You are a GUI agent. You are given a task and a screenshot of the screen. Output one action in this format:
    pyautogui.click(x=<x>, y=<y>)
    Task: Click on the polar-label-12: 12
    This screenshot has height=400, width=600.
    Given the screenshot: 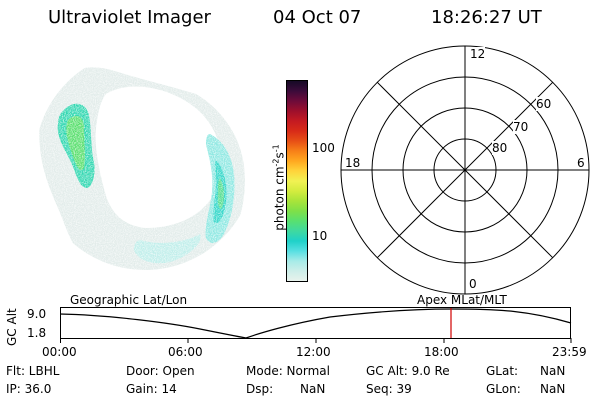 What is the action you would take?
    pyautogui.click(x=478, y=54)
    